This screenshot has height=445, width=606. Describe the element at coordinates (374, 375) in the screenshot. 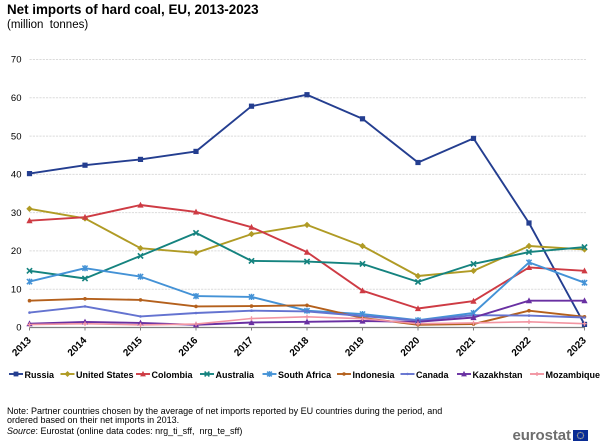

I see `svg-text: Indonesia` at that location.